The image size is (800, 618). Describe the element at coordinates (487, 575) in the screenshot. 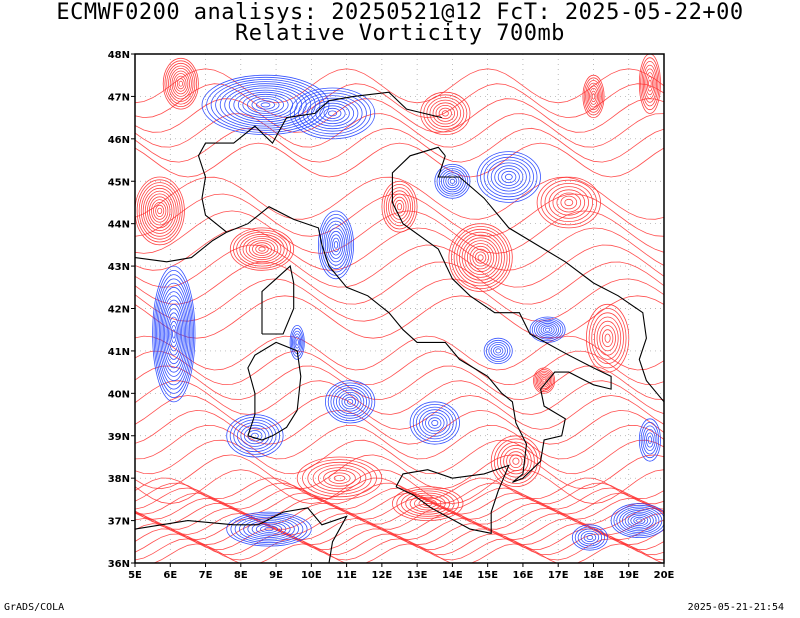

I see `lon-tick-label: 15E` at that location.